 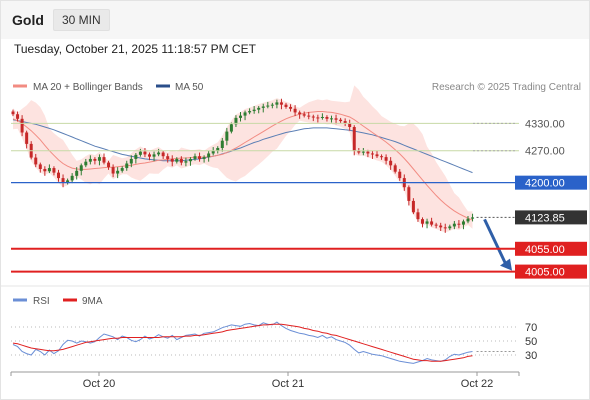 I want to click on ma50-line, so click(x=242, y=146).